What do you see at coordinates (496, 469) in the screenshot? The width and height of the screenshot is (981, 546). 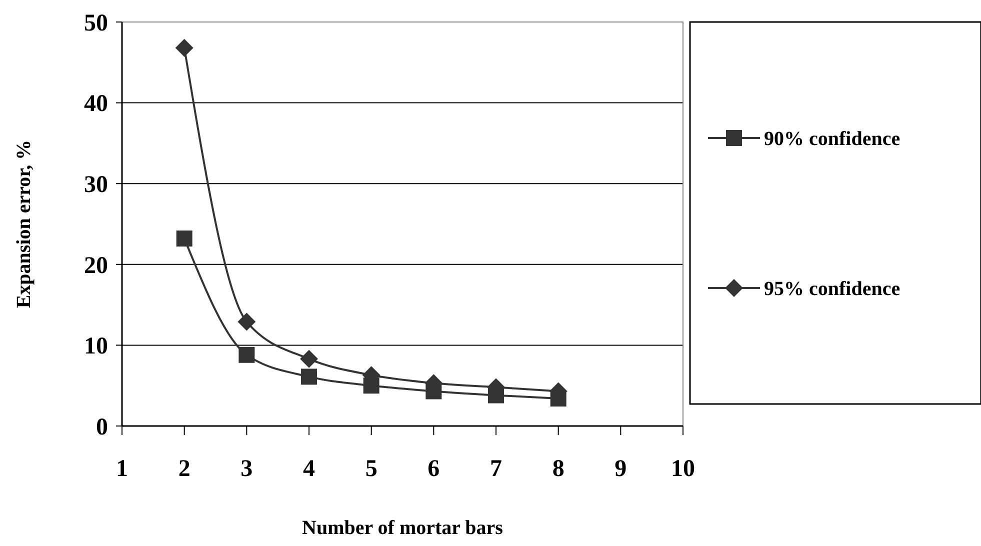 I see `x-tick-label: 7` at bounding box center [496, 469].